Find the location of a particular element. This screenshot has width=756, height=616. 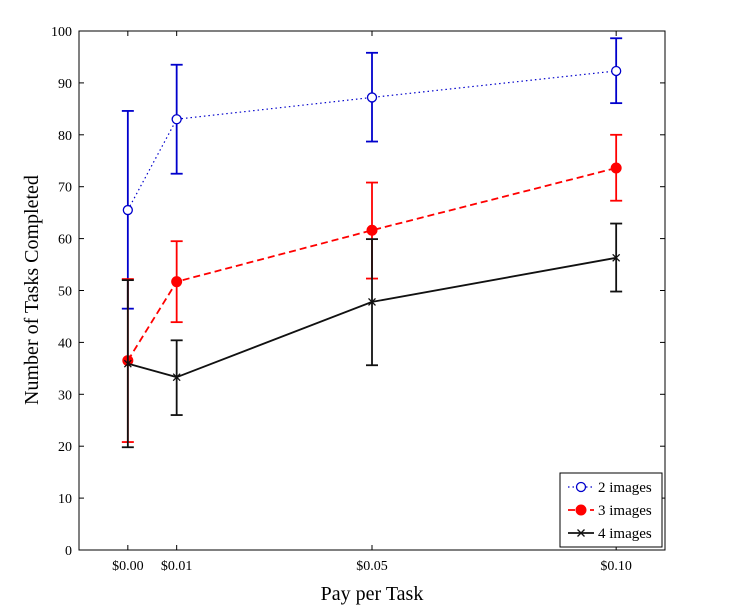

x-tick-label: $0.05 is located at coordinates (372, 566).